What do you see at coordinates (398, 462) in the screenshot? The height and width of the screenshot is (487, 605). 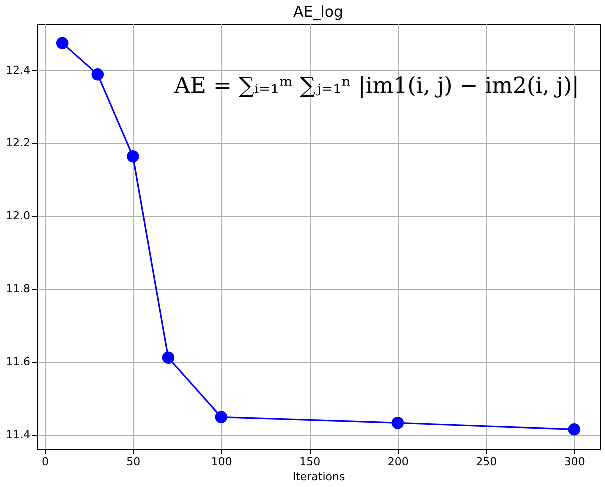 I see `x-tick-label: 200` at bounding box center [398, 462].